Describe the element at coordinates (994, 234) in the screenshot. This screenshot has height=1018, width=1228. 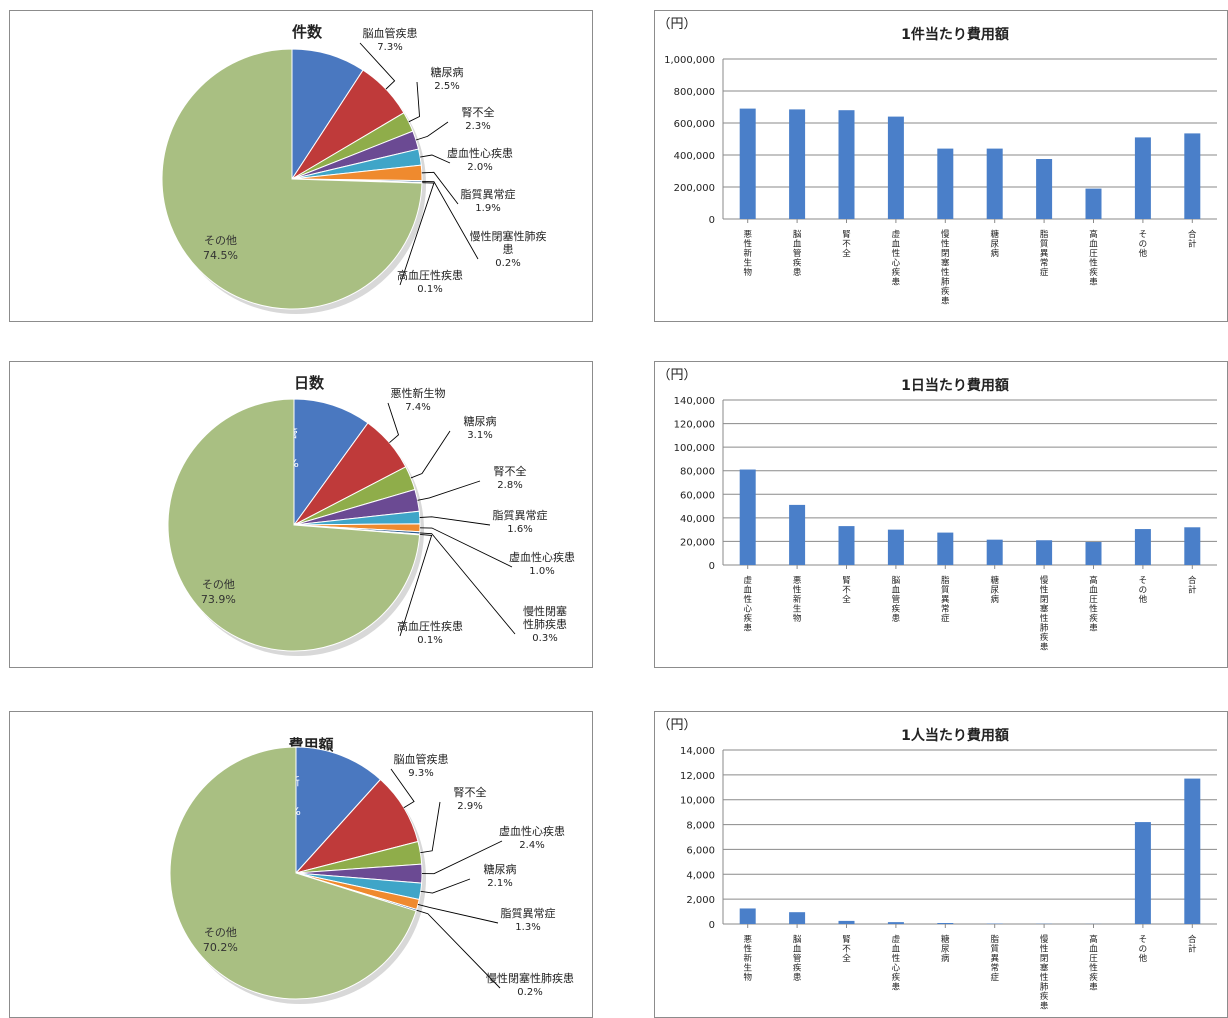
I see `x-tick-char: 糖` at that location.